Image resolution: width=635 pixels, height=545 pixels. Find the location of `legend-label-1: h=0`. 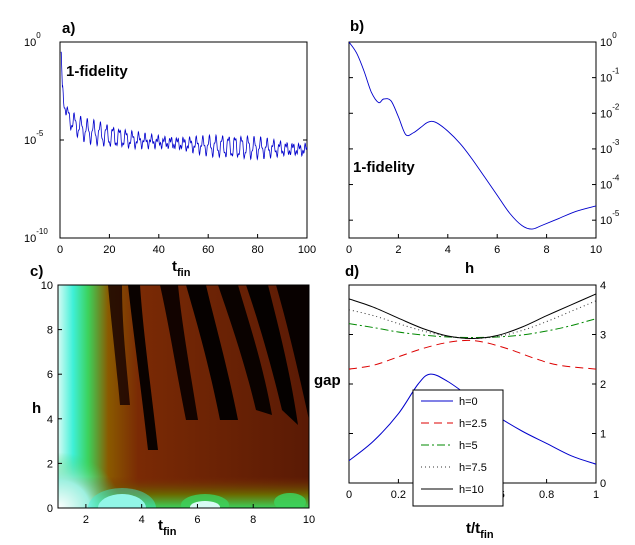

legend-label-1: h=0 is located at coordinates (468, 402).